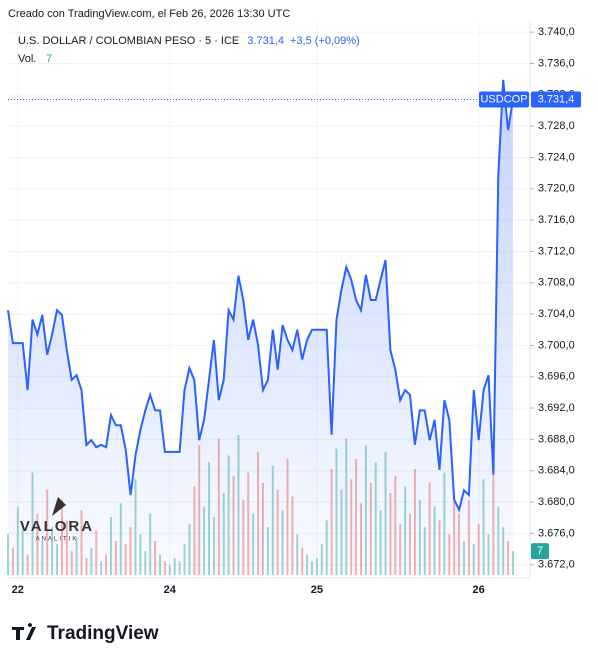 This screenshot has height=664, width=598. Describe the element at coordinates (556, 283) in the screenshot. I see `y-tick-label: 3.708,0` at that location.